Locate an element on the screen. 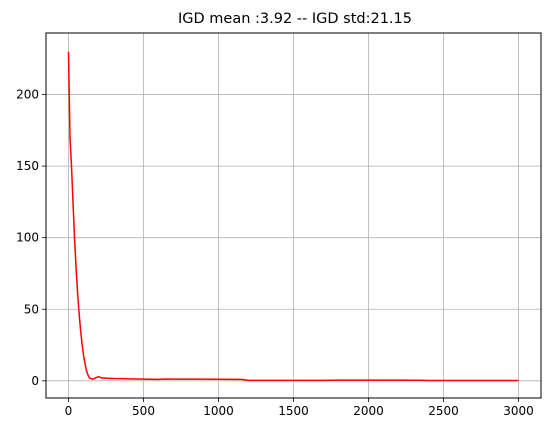 The width and height of the screenshot is (552, 435). x-tick-label: 2000 is located at coordinates (368, 411).